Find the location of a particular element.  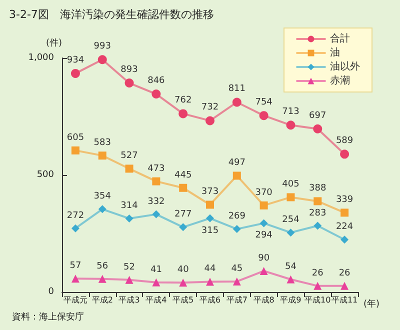

data-label: 497 is located at coordinates (237, 163).